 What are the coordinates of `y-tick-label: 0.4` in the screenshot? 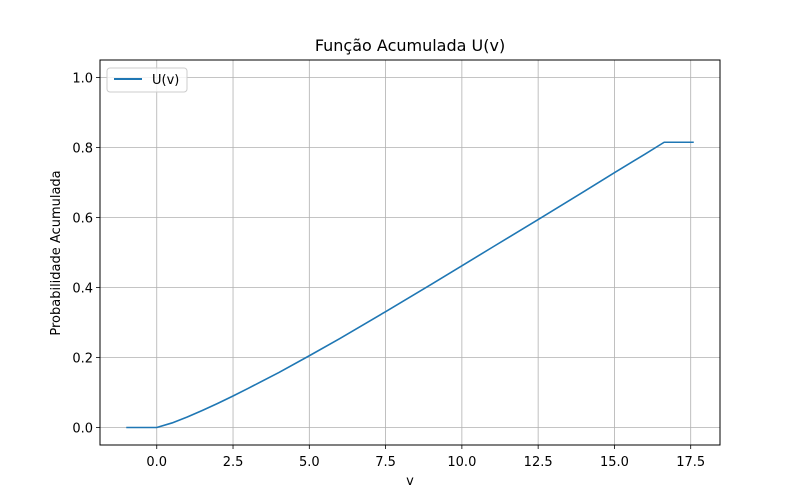 It's located at (82, 289).